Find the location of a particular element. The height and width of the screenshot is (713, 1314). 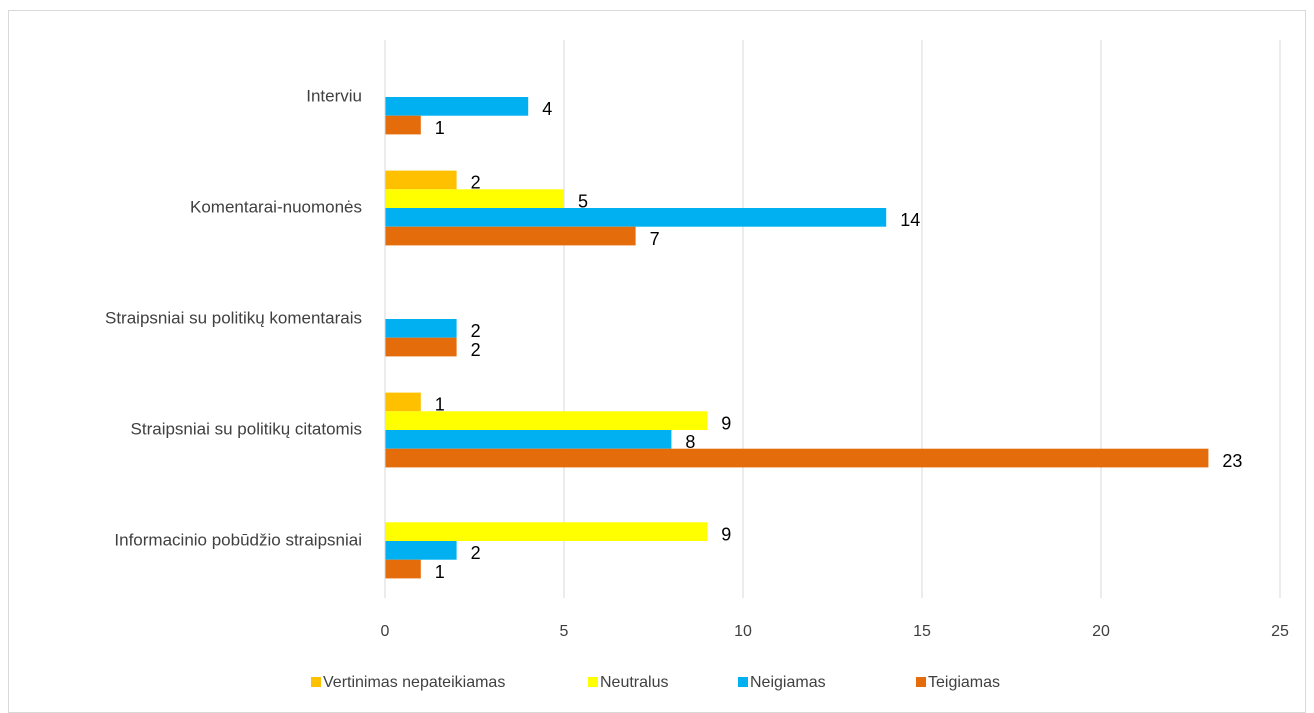

category-label: Straipsniai su politikų citatomis is located at coordinates (246, 428).